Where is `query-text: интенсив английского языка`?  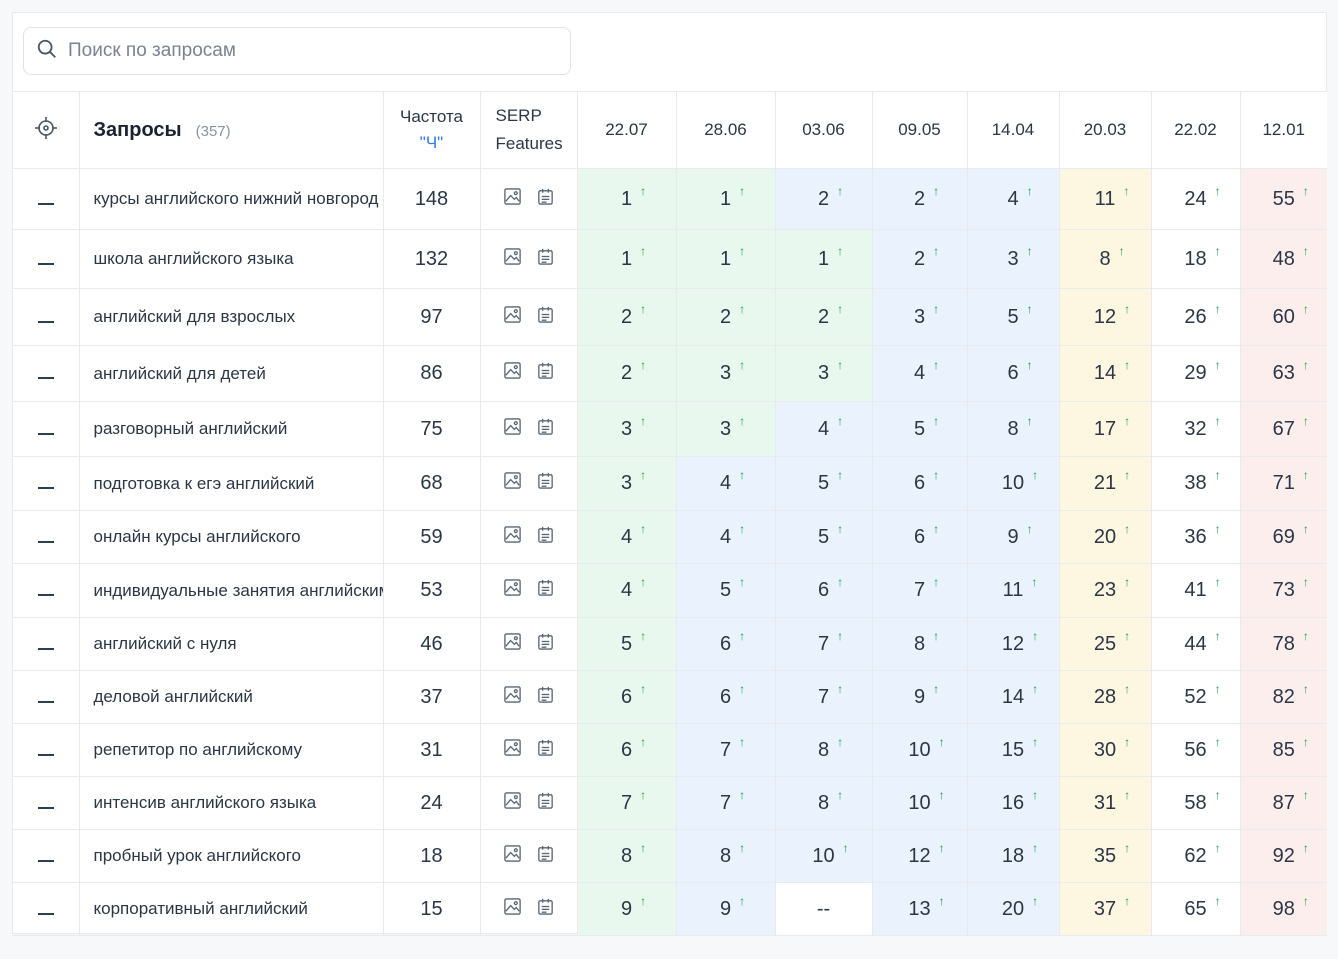 query-text: интенсив английского языка is located at coordinates (231, 803).